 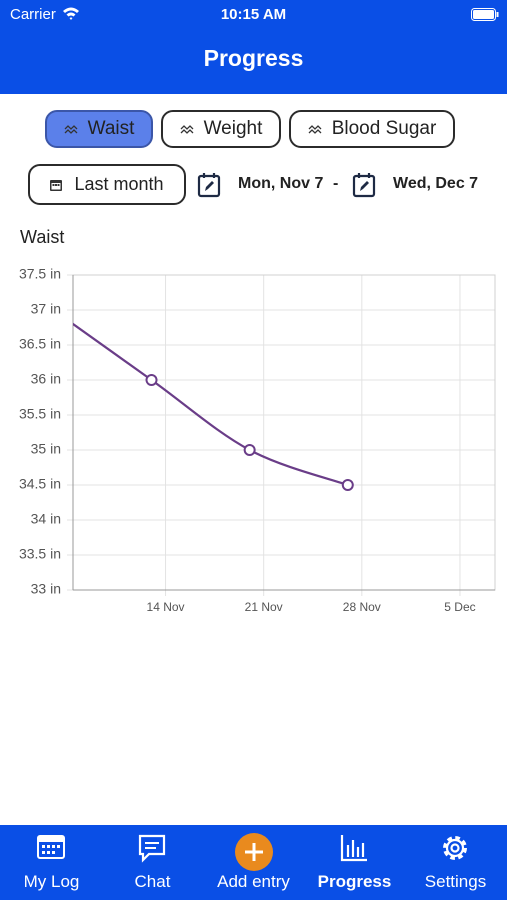 I want to click on preset-button: Last month, so click(x=107, y=184).